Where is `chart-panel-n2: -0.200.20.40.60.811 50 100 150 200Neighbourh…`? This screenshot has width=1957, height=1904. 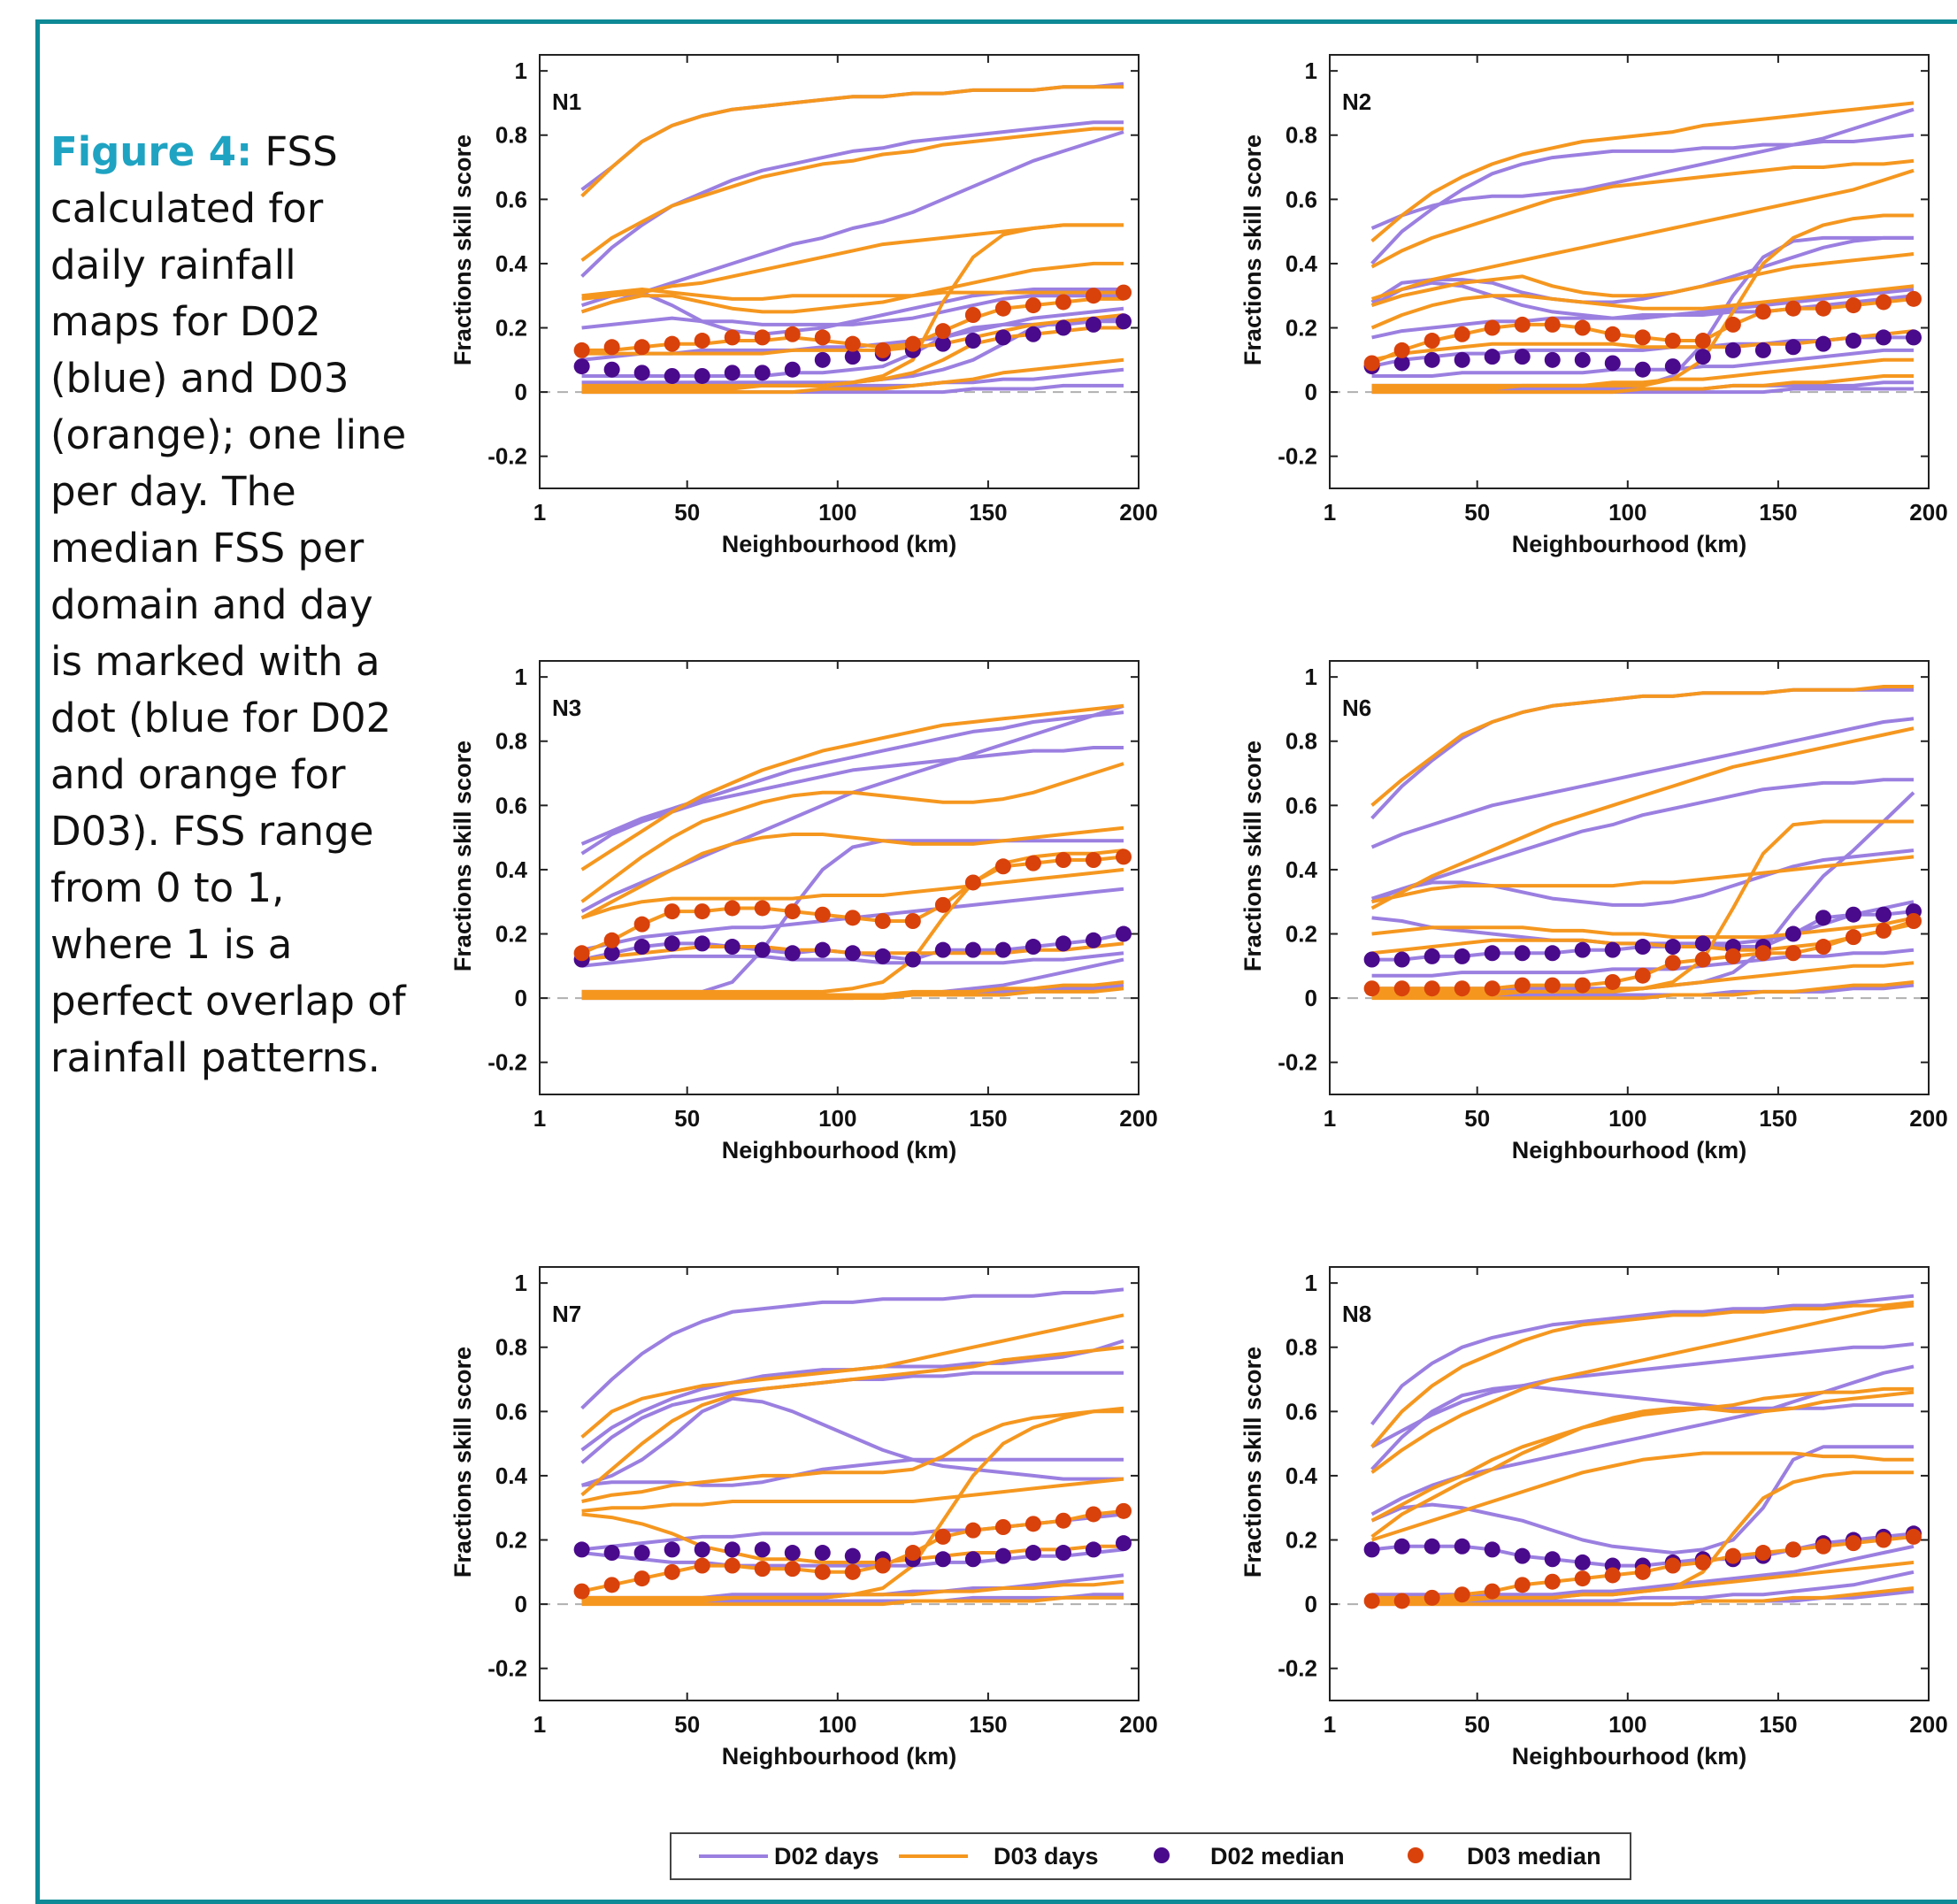
chart-panel-n2: -0.200.20.40.60.811 50 100 150 200Neighbourh… is located at coordinates (1593, 305).